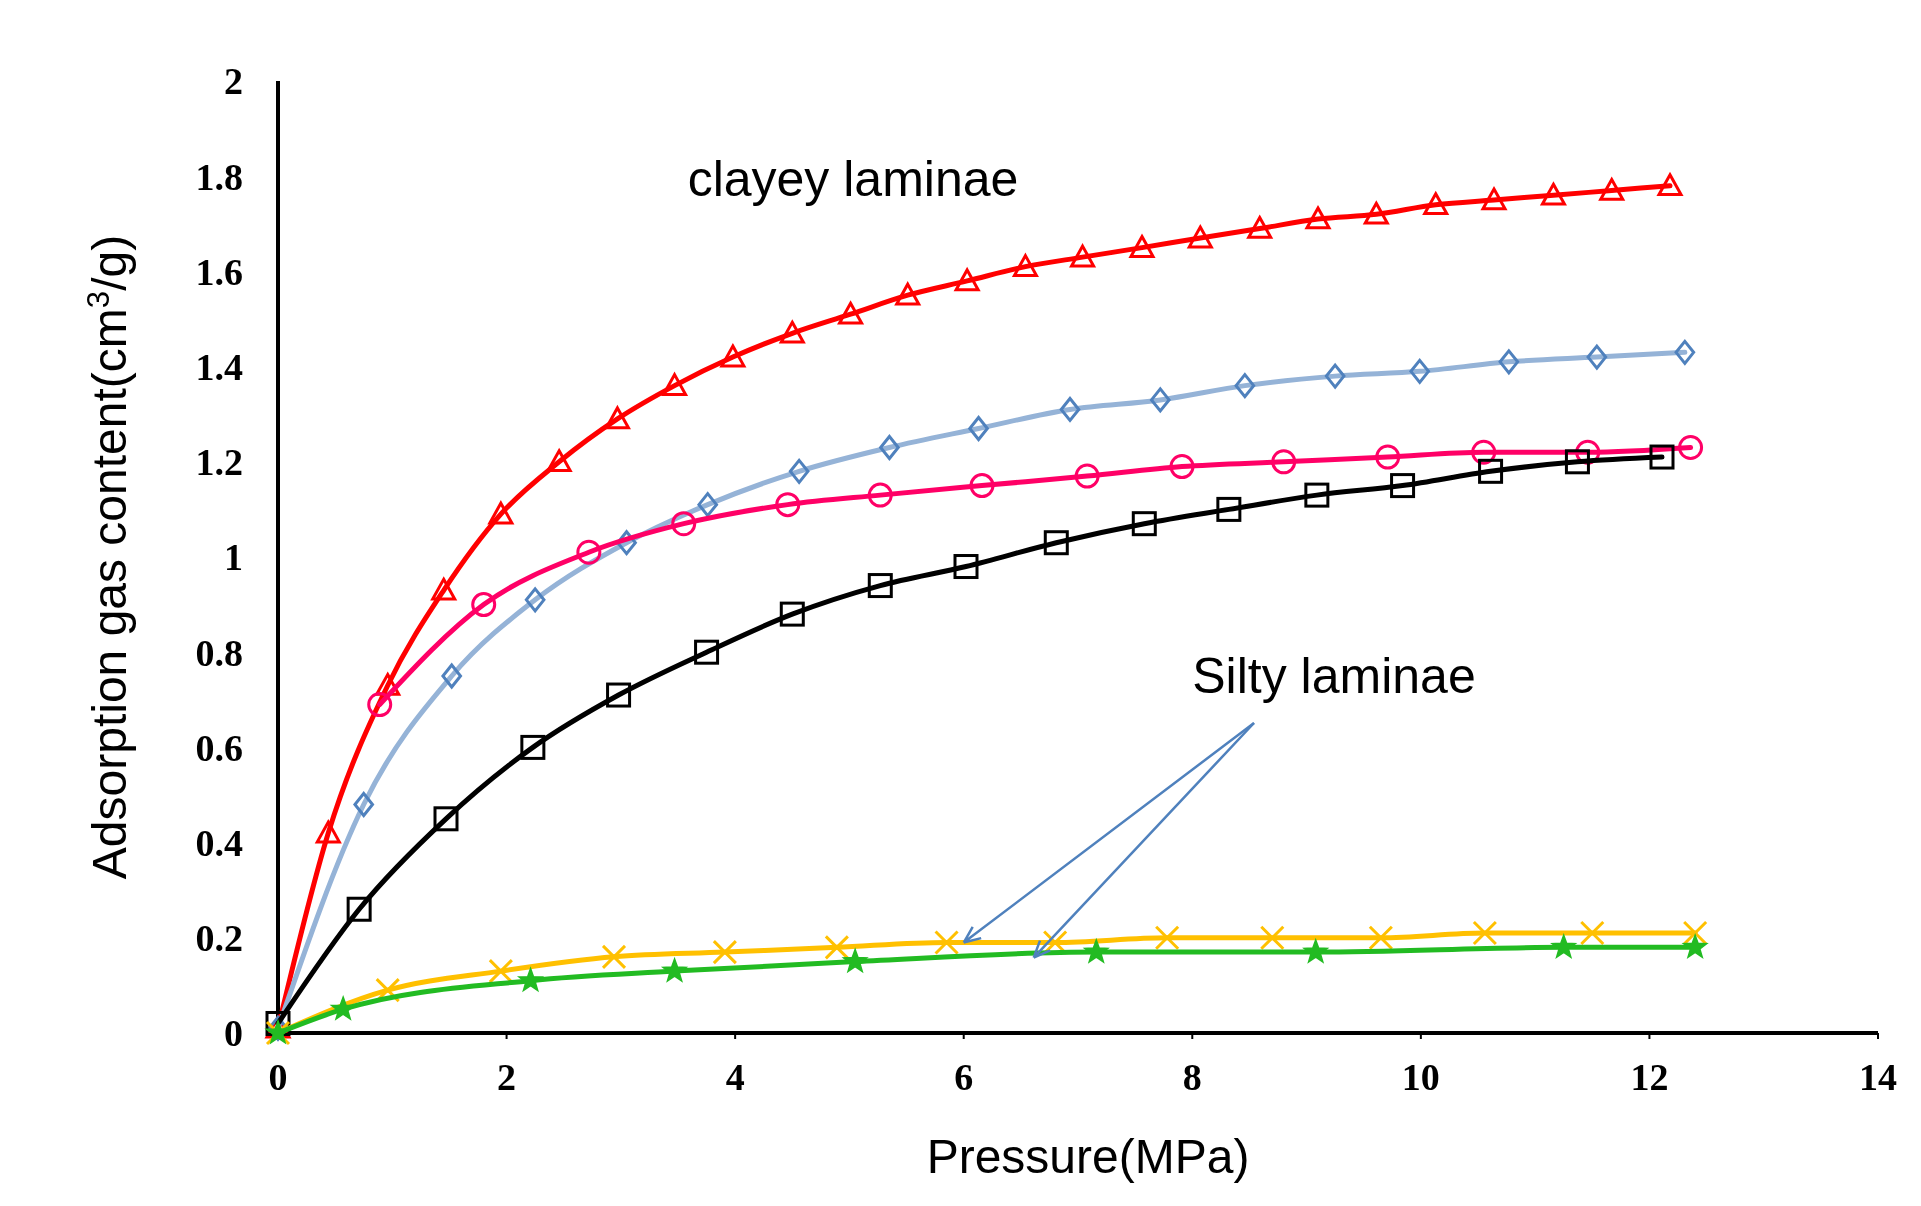 Image resolution: width=1921 pixels, height=1206 pixels. Describe the element at coordinates (1420, 1077) in the screenshot. I see `x-tick-label: 10` at that location.